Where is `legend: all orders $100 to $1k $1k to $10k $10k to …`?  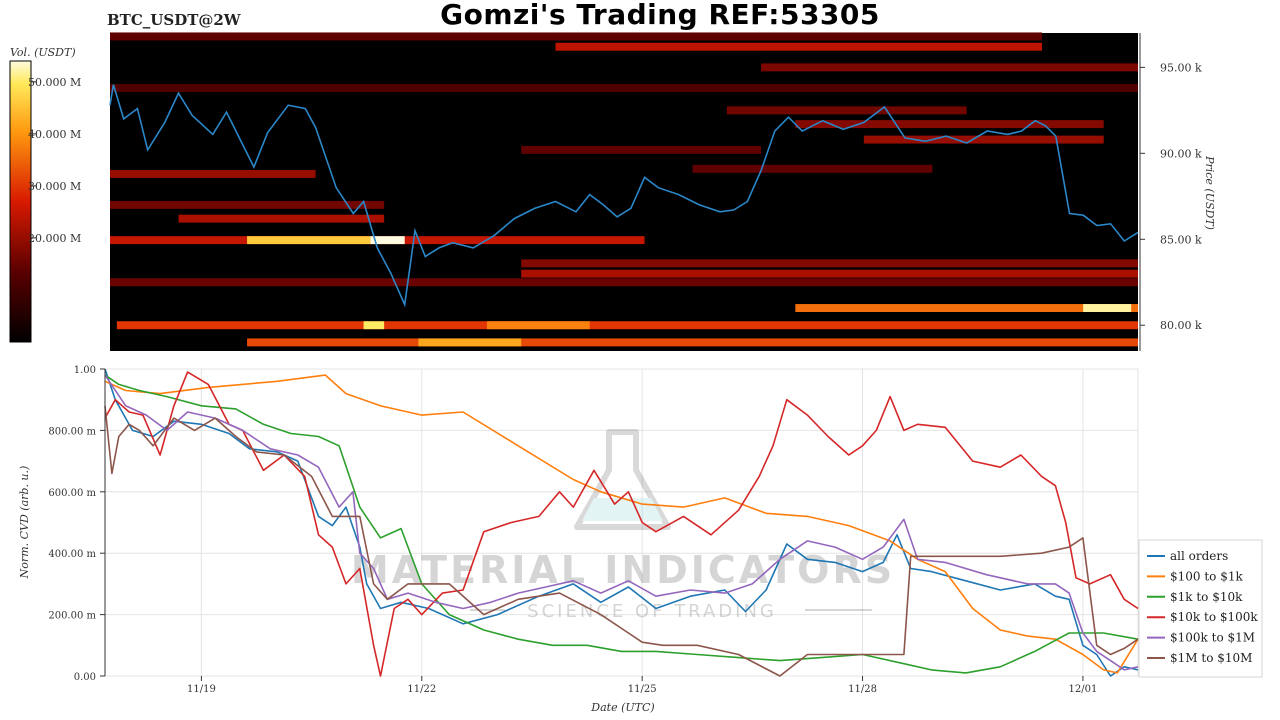 legend: all orders $100 to $1k $1k to $10k $10k to … is located at coordinates (1200, 608).